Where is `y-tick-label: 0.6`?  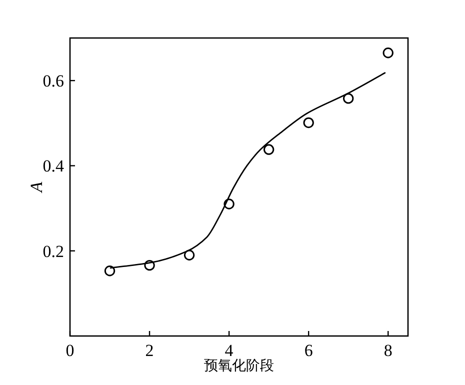
y-tick-label: 0.6 is located at coordinates (53, 81).